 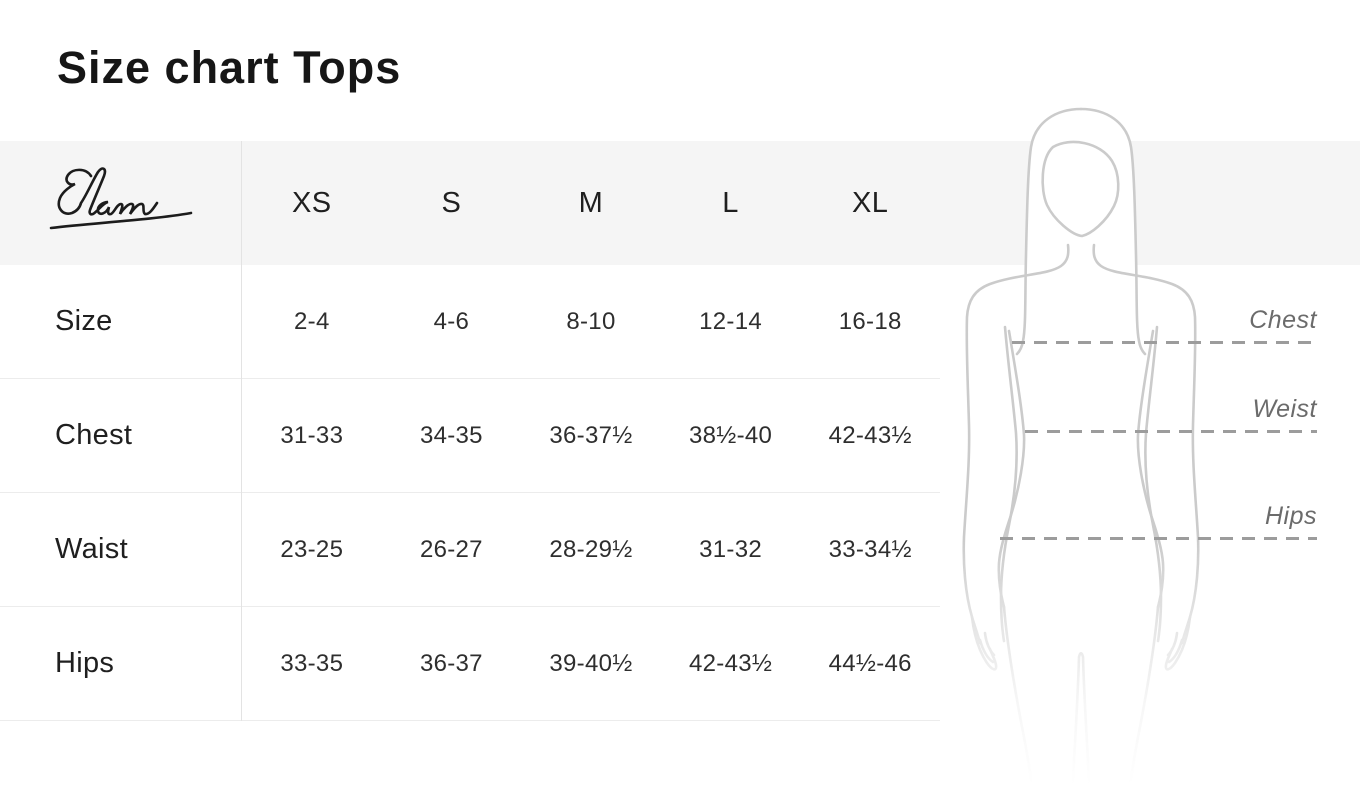 I want to click on table-header-row: XS S M L XL, so click(x=470, y=203).